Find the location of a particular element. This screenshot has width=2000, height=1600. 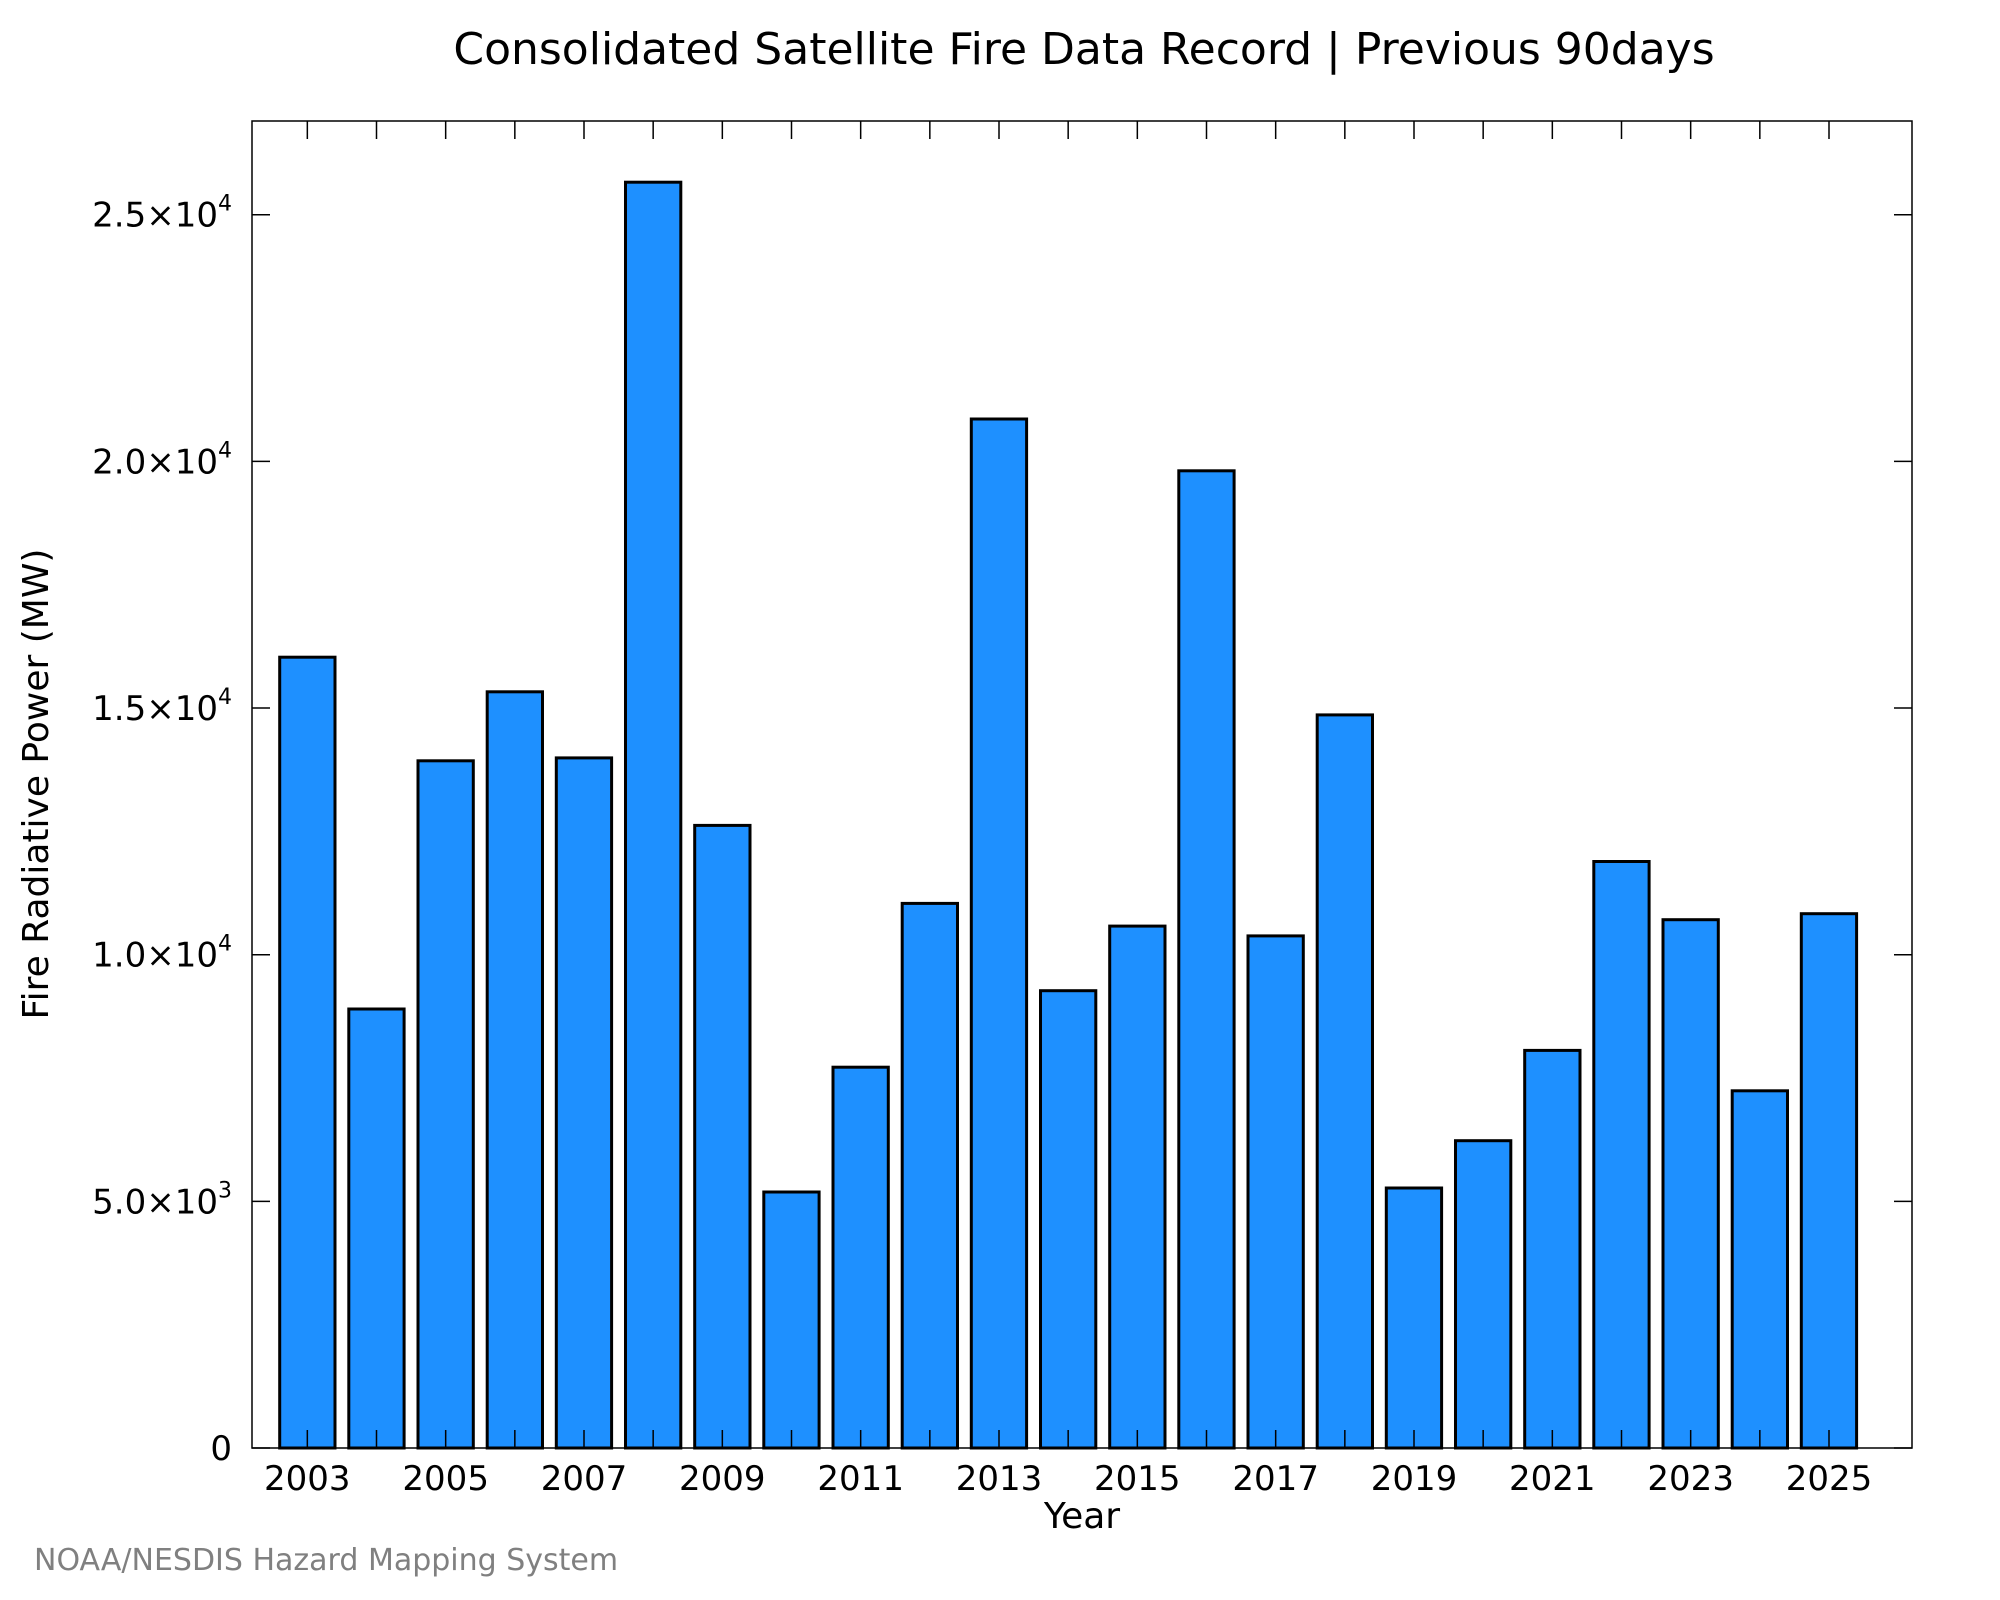

bar-2010 is located at coordinates (791, 1320).